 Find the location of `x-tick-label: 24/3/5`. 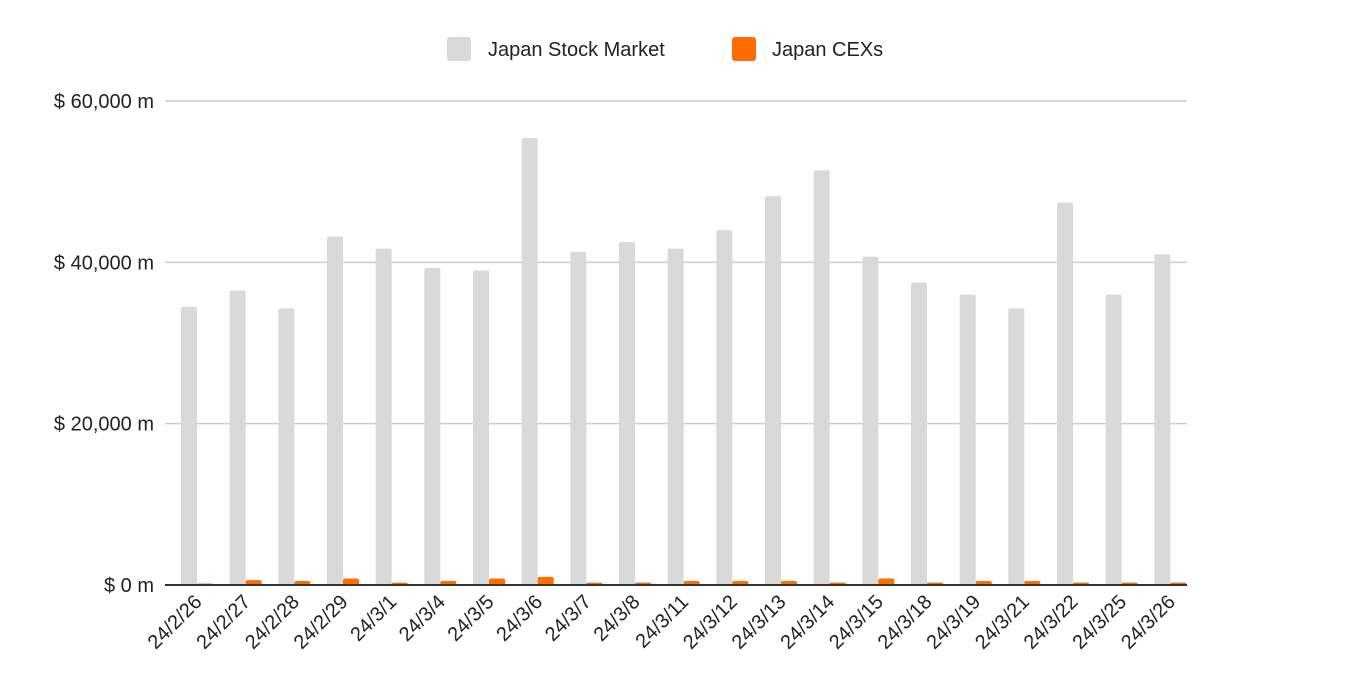

x-tick-label: 24/3/5 is located at coordinates (471, 618).